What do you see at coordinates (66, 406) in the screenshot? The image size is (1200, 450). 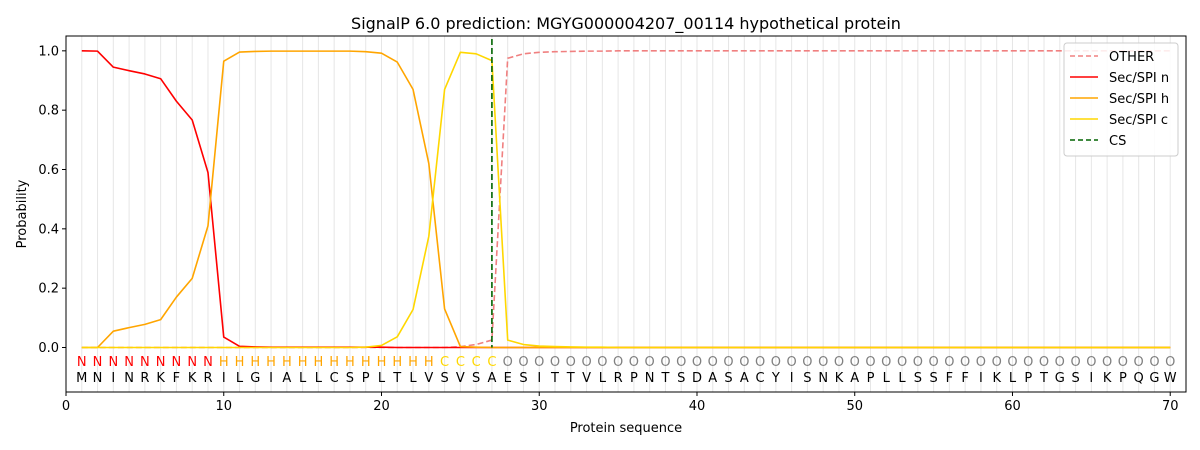 I see `x-tick-label: 0` at bounding box center [66, 406].